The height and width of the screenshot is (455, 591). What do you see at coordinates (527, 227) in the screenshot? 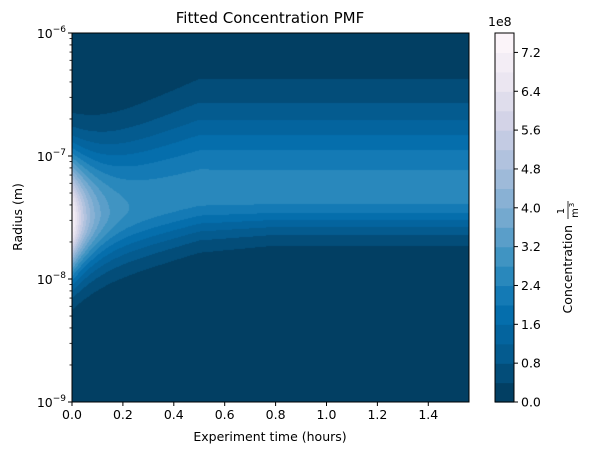
I see `colorbar-ticks: 0.0 0.8 1.6 2.4 3.2 4.0 4.8 5.6 6.4 7.2` at bounding box center [527, 227].